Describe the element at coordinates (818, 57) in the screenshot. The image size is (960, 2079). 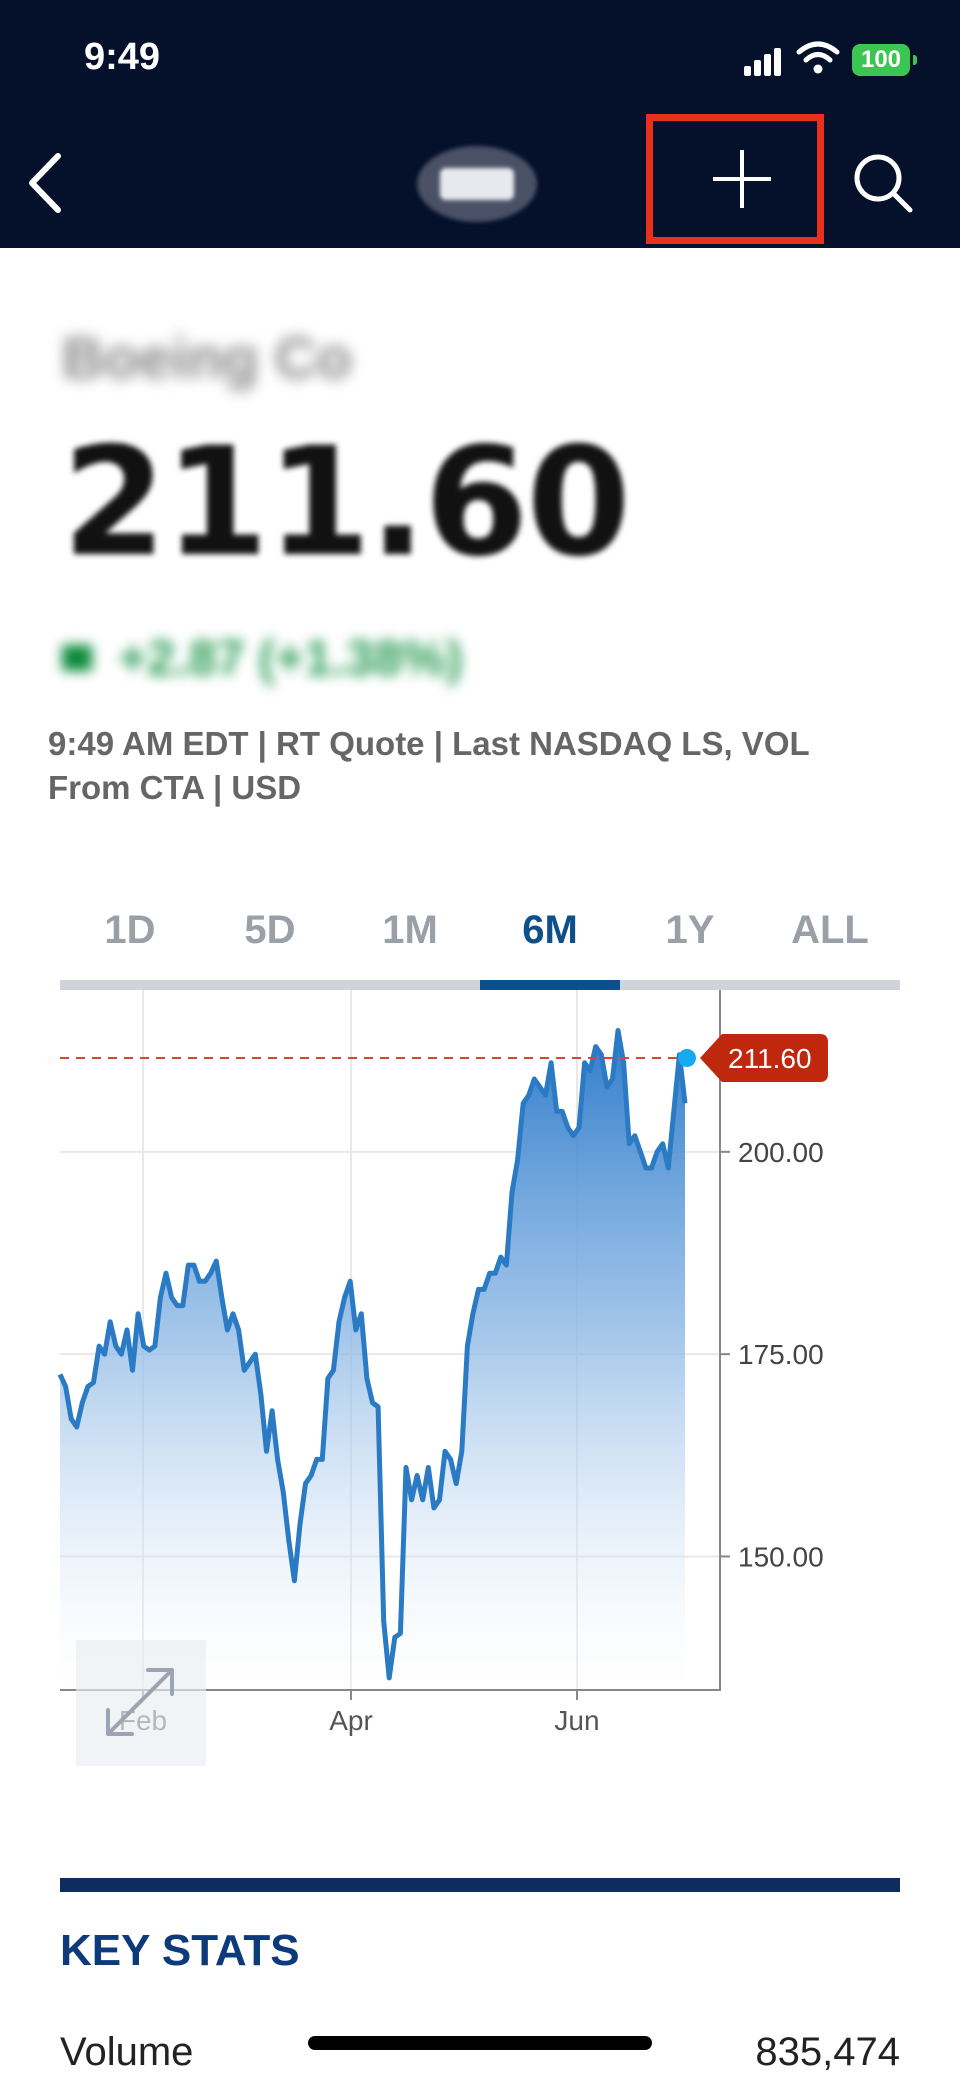
I see `wifi-icon` at that location.